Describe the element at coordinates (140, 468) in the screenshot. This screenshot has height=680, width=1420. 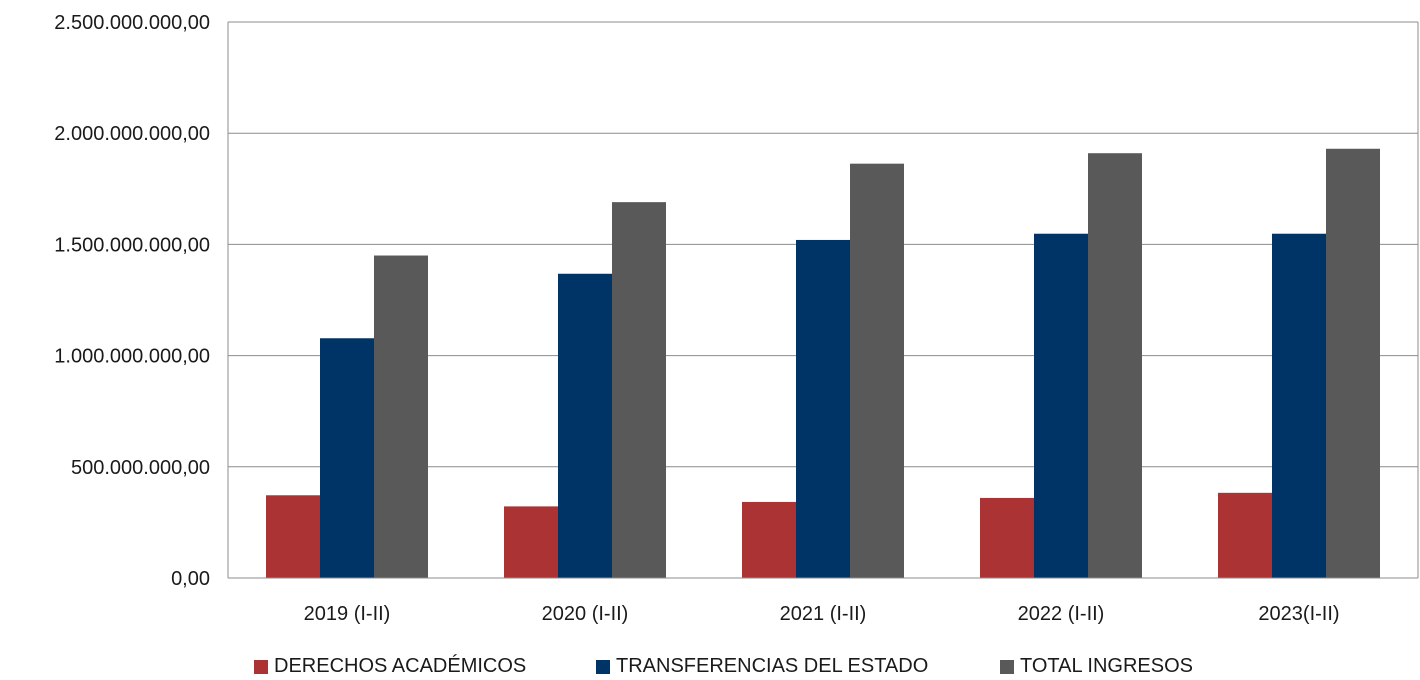
I see `y-tick-label: 500.000.000,00` at that location.